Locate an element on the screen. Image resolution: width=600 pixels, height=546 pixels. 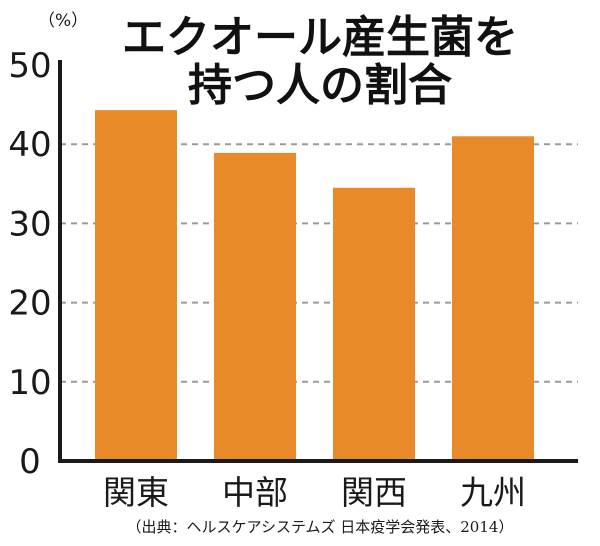
y-tick-label-40: 40 is located at coordinates (29, 145).